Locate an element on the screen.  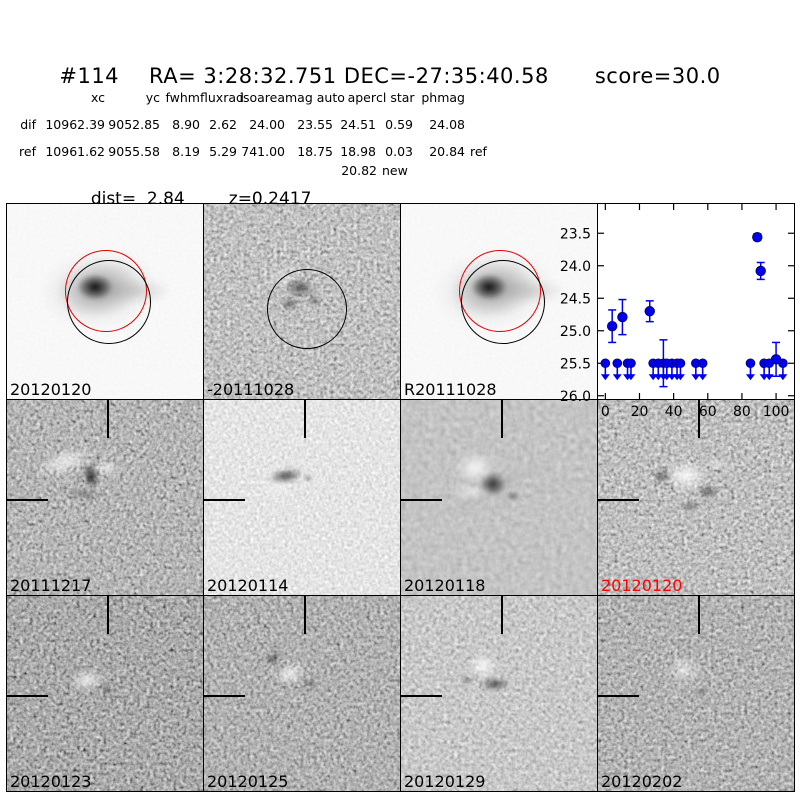
cutout-epoch-stamp: 20120129 is located at coordinates (499, 694).